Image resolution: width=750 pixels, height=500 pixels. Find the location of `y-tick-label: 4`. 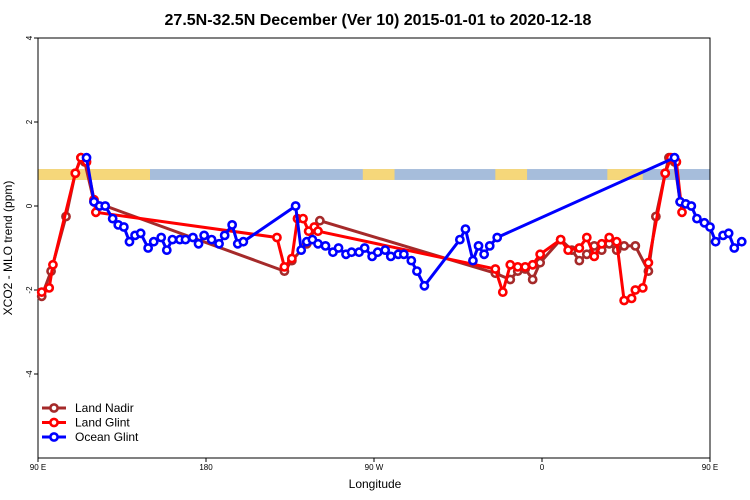

y-tick-label: 4 is located at coordinates (29, 37).